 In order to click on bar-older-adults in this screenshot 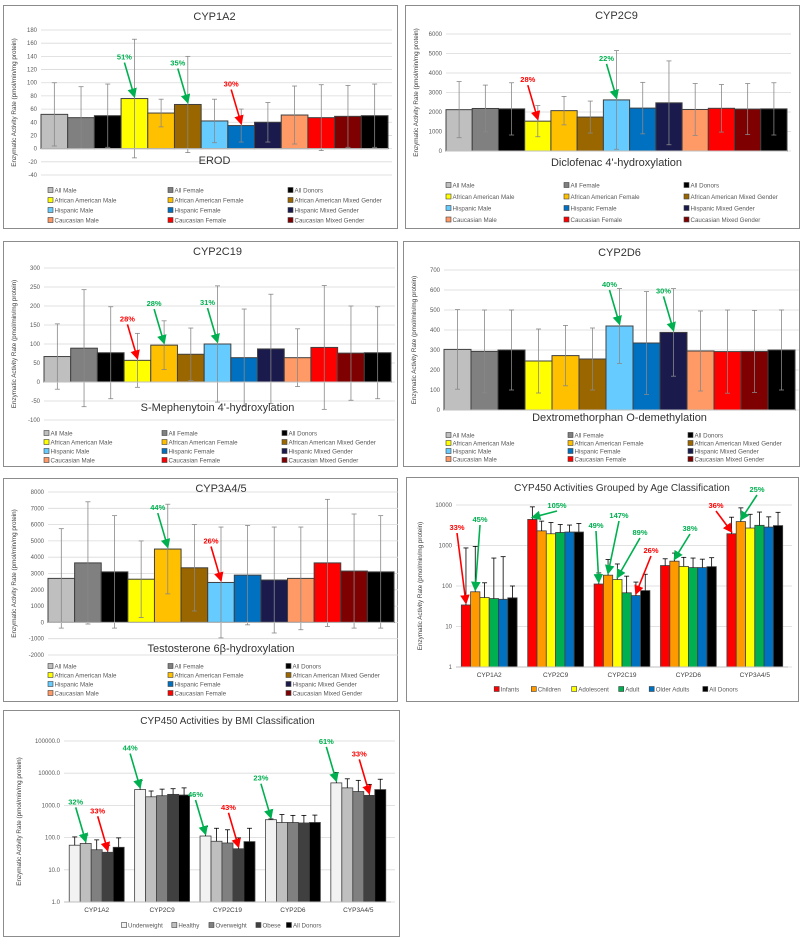, I will do `click(702, 617)`.